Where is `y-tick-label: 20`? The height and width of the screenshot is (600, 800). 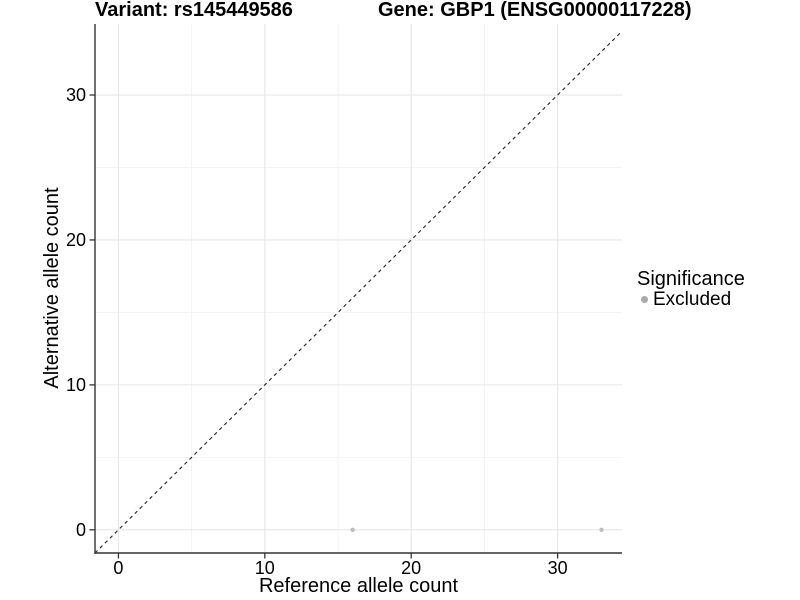 y-tick-label: 20 is located at coordinates (76, 240).